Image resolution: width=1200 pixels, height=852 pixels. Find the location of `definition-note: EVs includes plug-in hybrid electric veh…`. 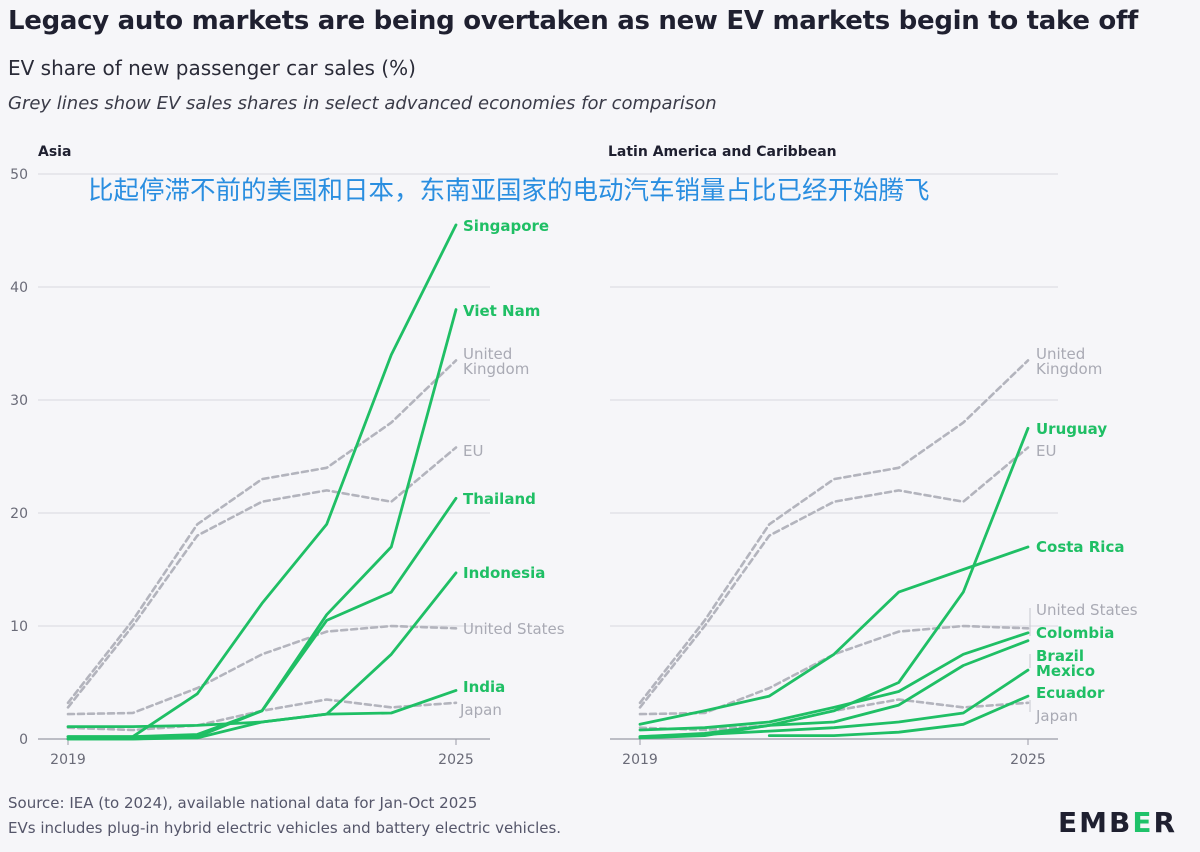

definition-note: EVs includes plug-in hybrid electric veh… is located at coordinates (285, 828).